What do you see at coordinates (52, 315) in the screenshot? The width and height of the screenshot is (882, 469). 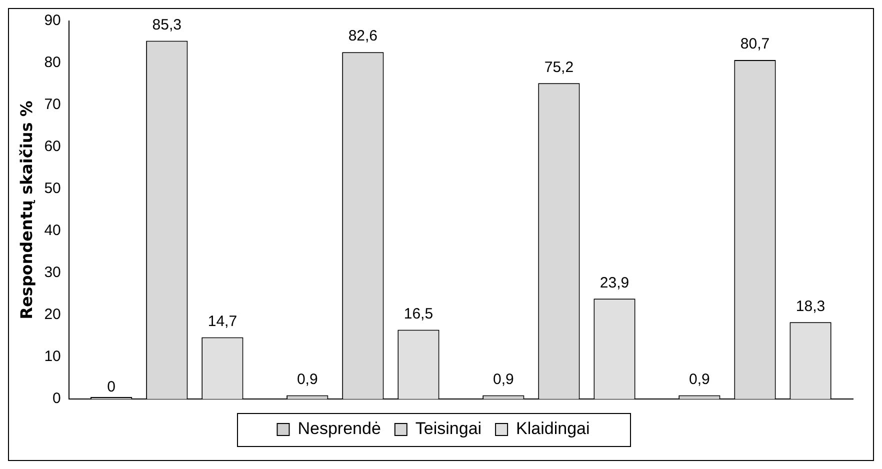 I see `y-tick-label: 20` at bounding box center [52, 315].